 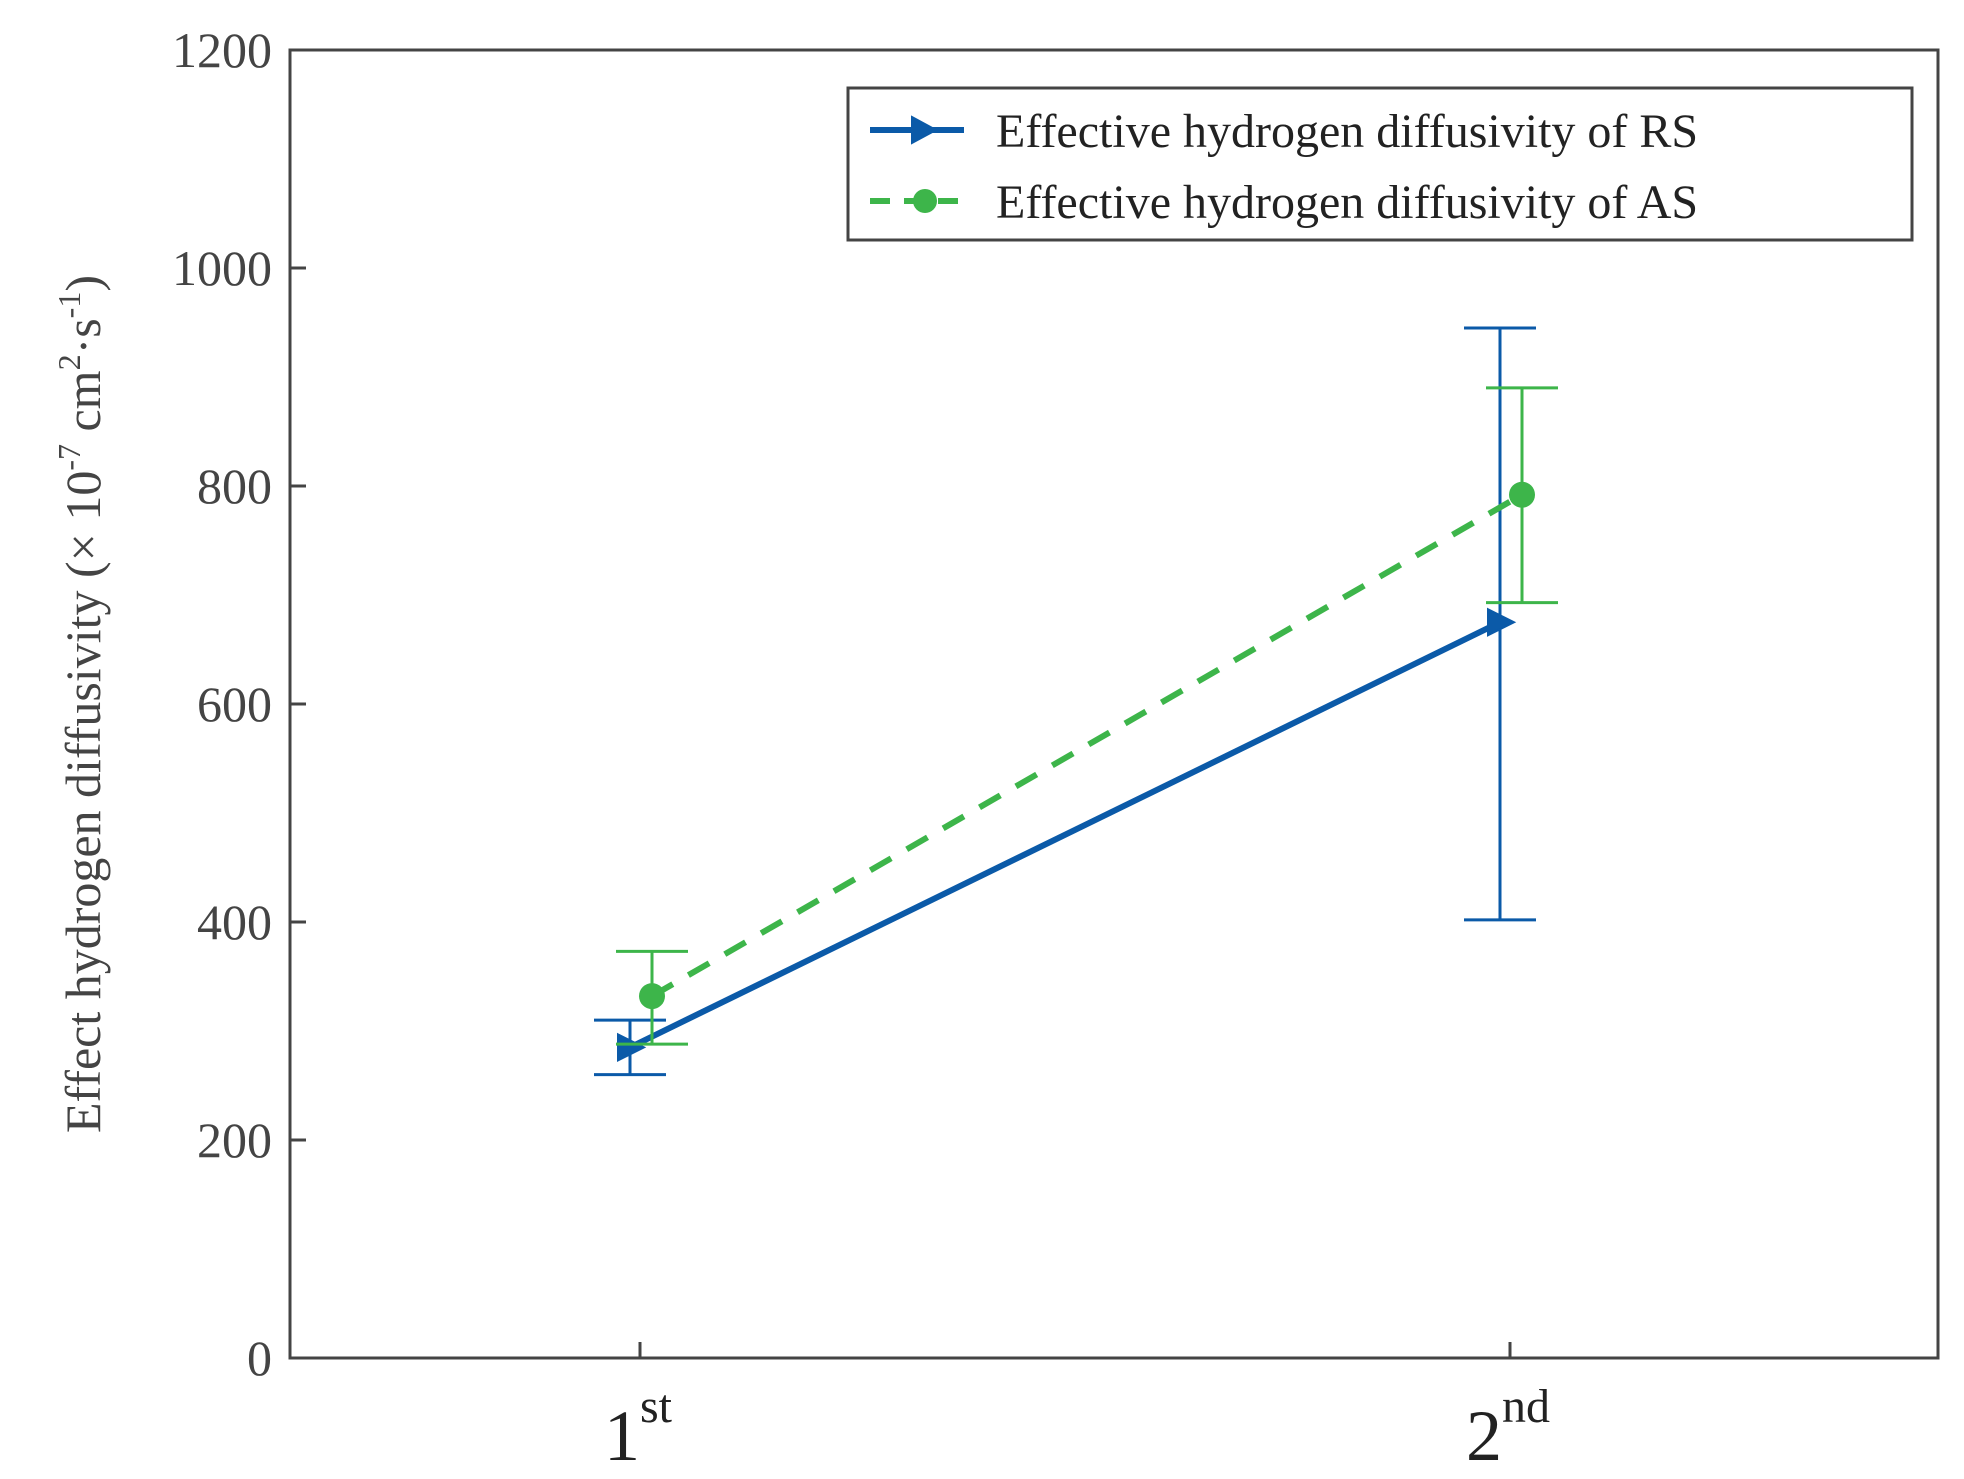 I want to click on y-axis-title-exp2: 2, so click(x=69, y=362).